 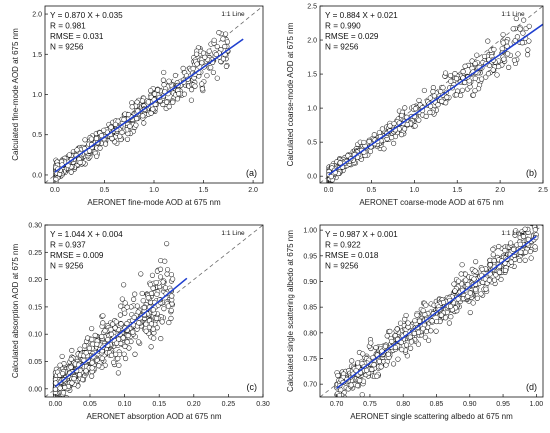 What do you see at coordinates (361, 234) in the screenshot?
I see `stats-line: Y = 0.987 X + 0.001` at bounding box center [361, 234].